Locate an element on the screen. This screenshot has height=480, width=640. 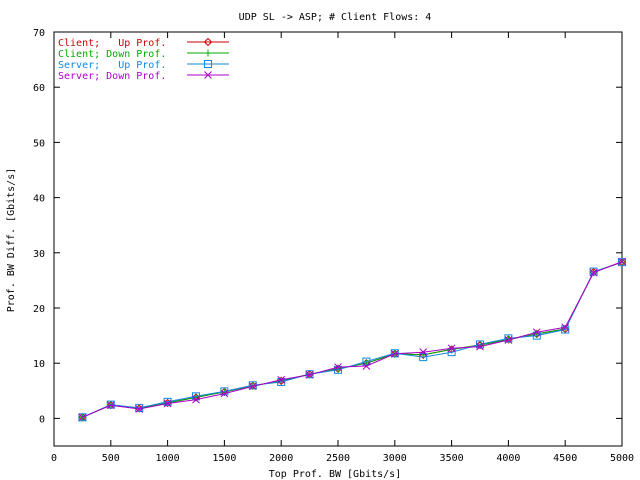
x-tick-label: 5000 is located at coordinates (622, 458).